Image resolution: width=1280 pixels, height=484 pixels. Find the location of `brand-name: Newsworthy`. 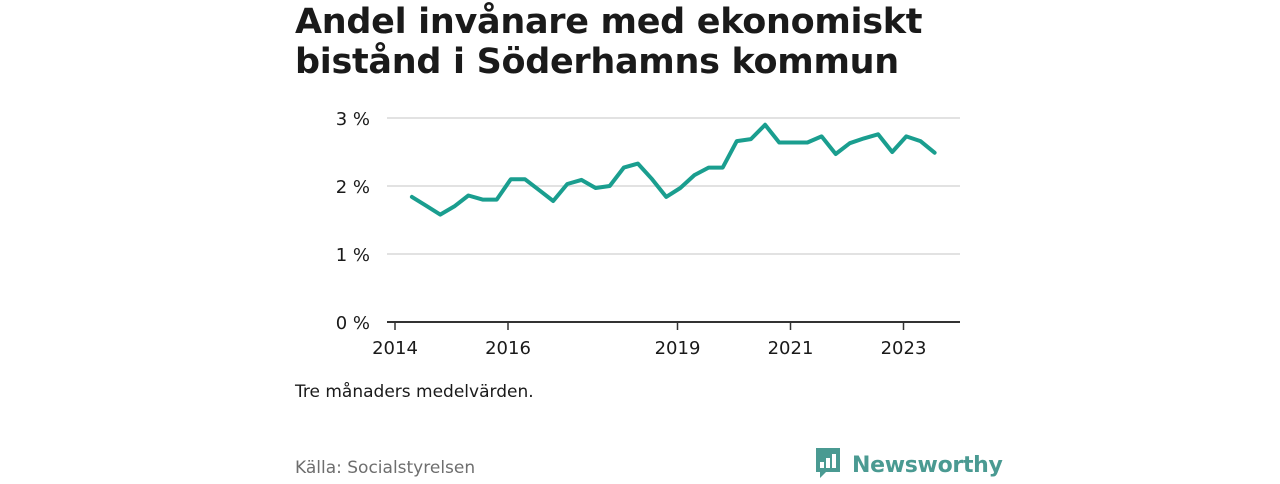

brand-name: Newsworthy is located at coordinates (927, 465).